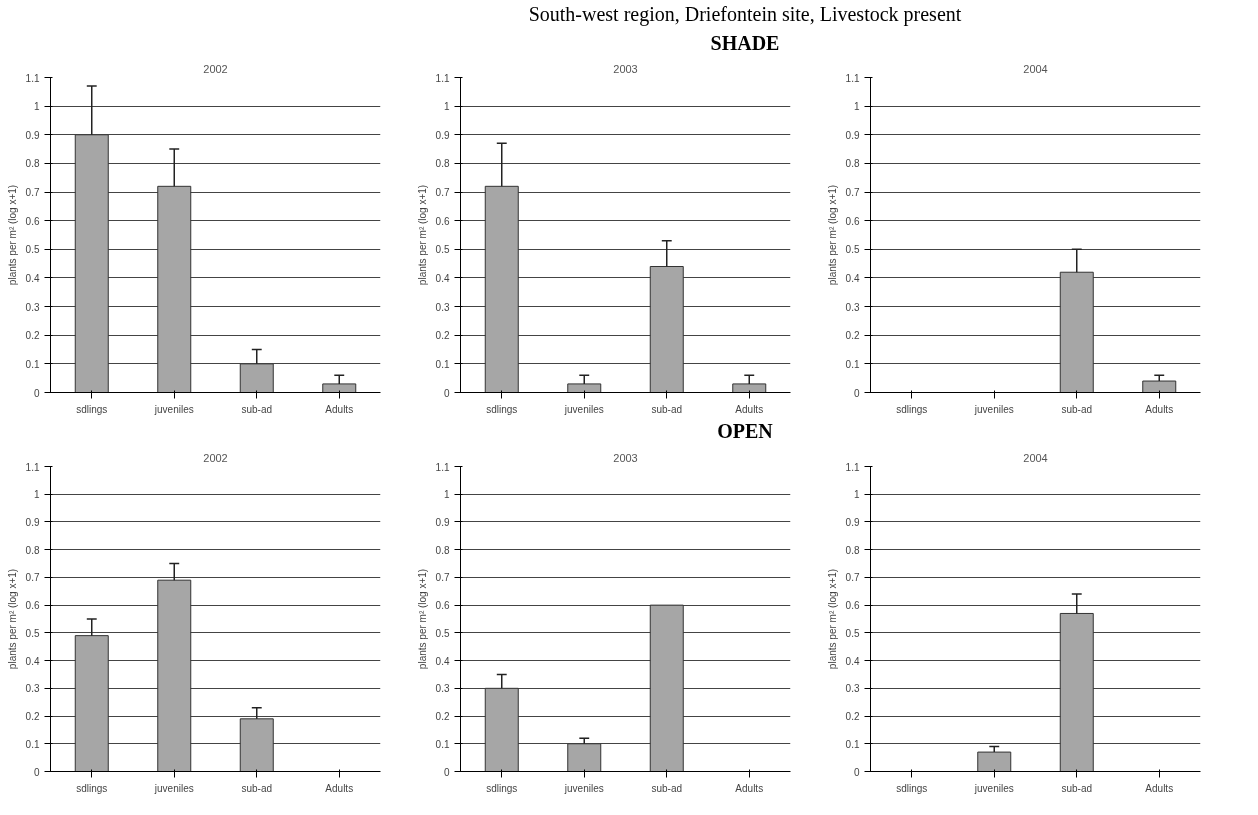 The height and width of the screenshot is (815, 1258). I want to click on text: OPEN, so click(745, 432).